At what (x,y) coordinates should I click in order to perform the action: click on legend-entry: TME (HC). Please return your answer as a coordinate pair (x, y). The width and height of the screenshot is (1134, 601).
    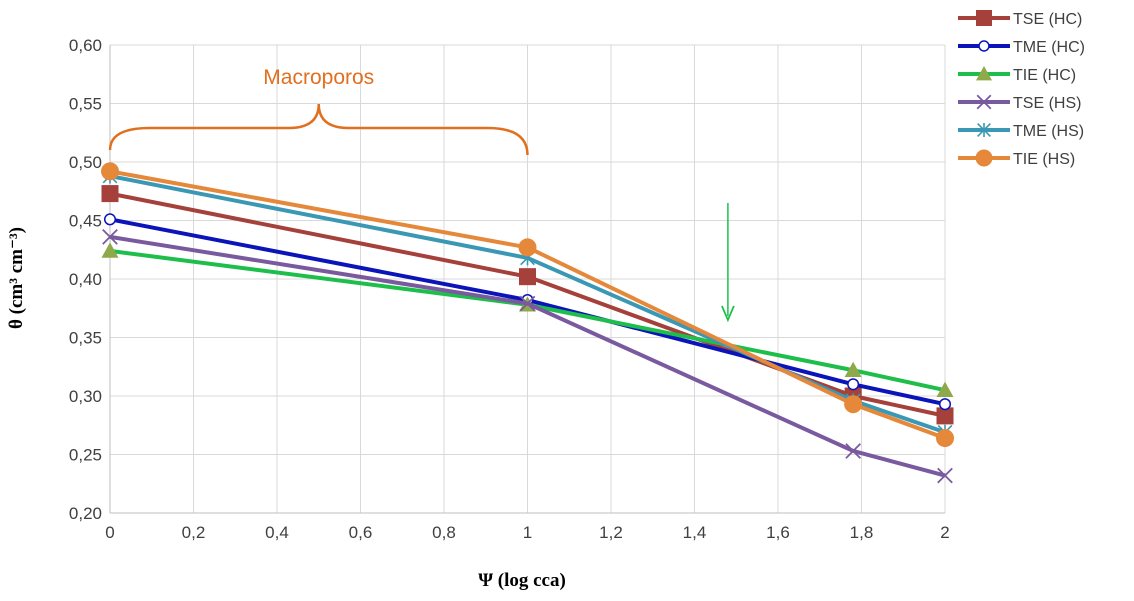
    Looking at the image, I should click on (1021, 47).